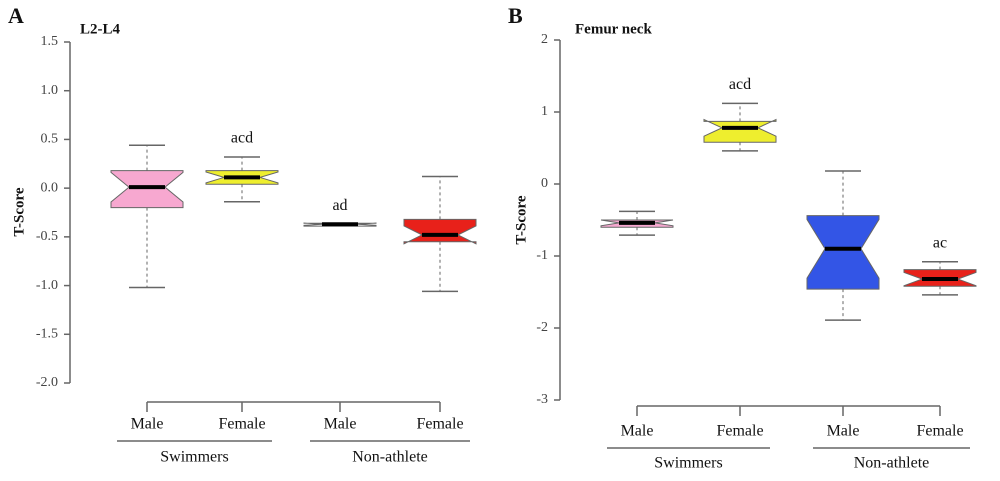  What do you see at coordinates (542, 255) in the screenshot?
I see `y-tick-label: -1` at bounding box center [542, 255].